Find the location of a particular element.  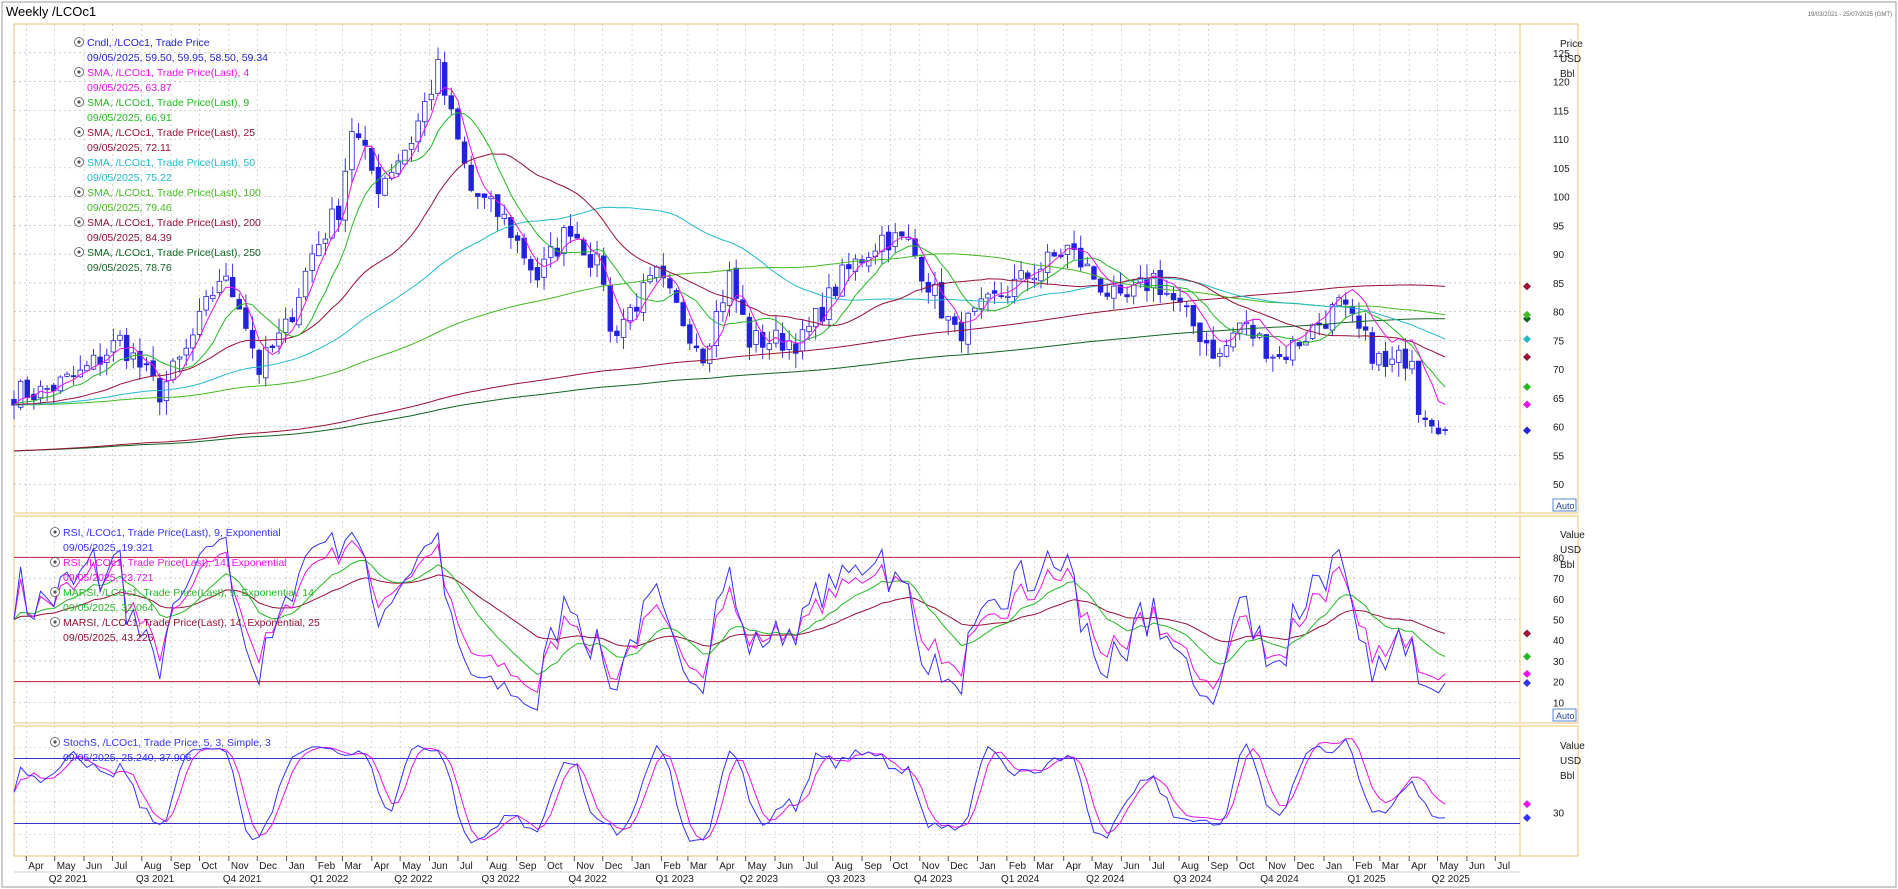

price-legend-value: 09/05/2025, 59.50, 59.95, 58.50, 59.34 is located at coordinates (177, 58).